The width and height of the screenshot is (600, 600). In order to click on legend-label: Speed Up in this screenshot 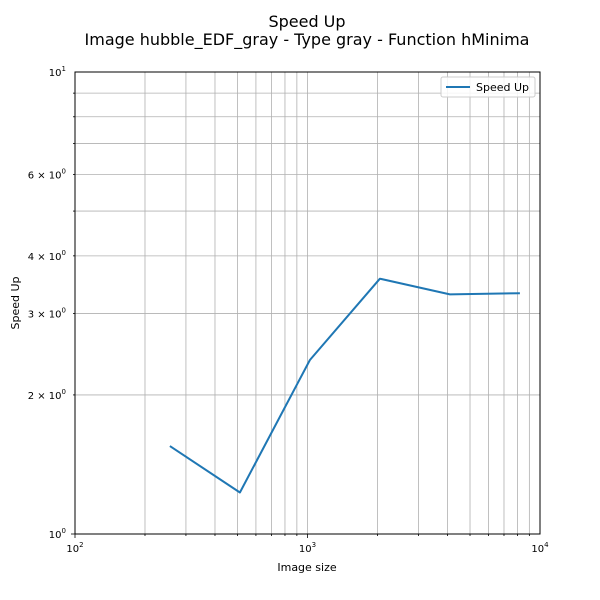, I will do `click(502, 87)`.